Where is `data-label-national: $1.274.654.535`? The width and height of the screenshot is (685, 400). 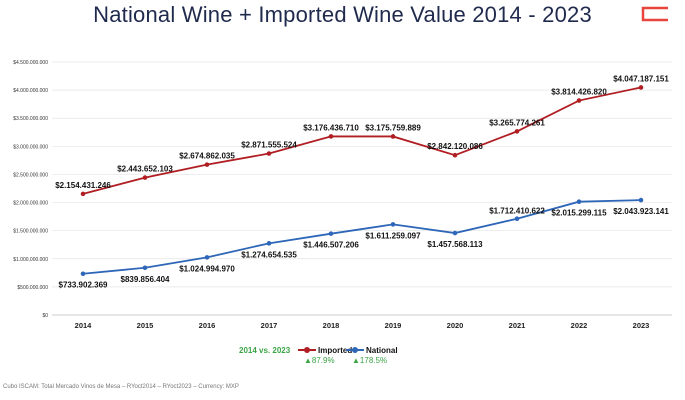
data-label-national: $1.274.654.535 is located at coordinates (269, 254).